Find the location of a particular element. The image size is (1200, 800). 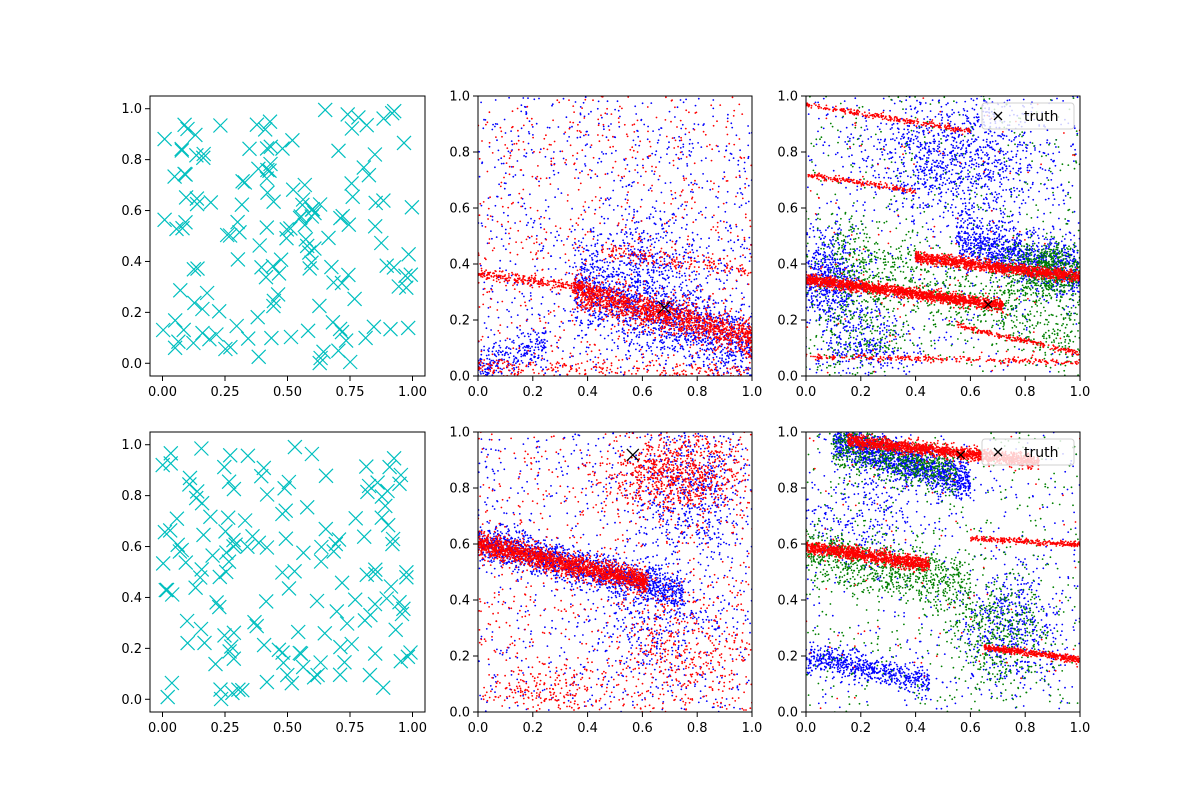

y-tick-label: 1.0 is located at coordinates (131, 109).